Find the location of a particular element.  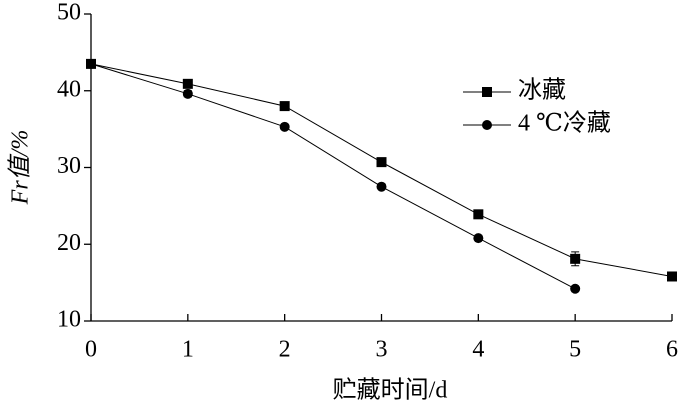

legend-label: 4 ℃冷藏 is located at coordinates (564, 123).